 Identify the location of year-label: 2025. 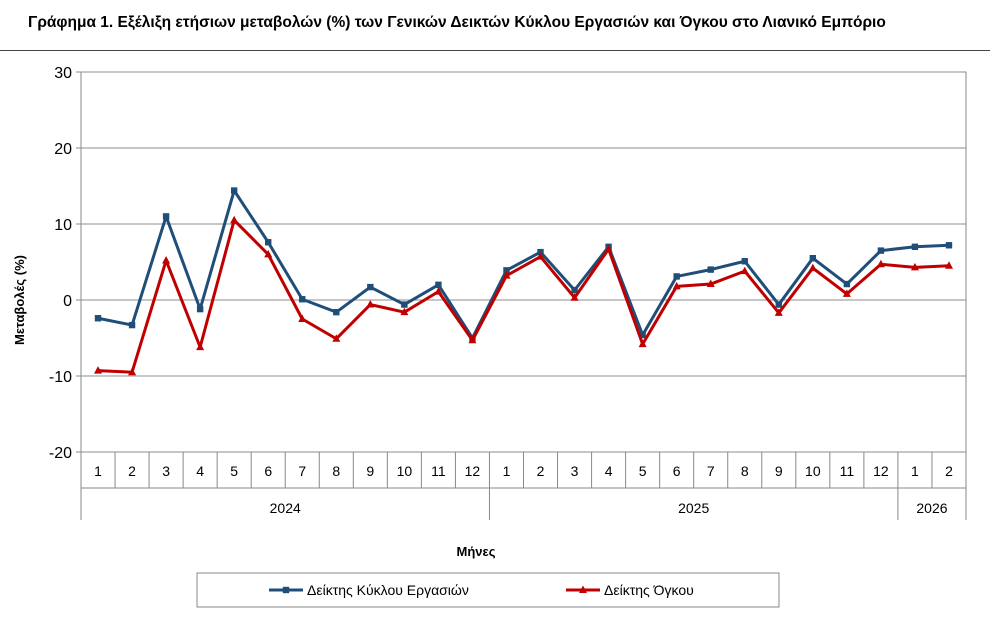
(693, 508).